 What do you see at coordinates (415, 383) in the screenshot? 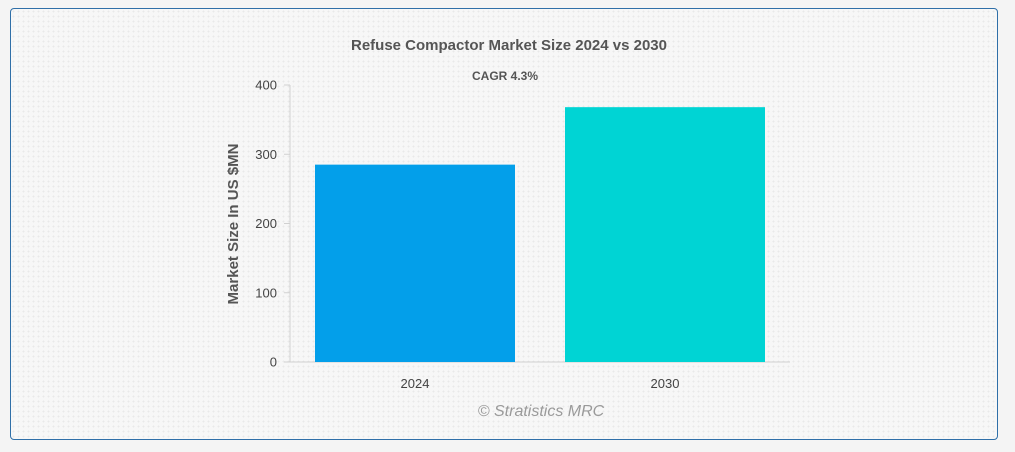
I see `x-tick-label: 2024` at bounding box center [415, 383].